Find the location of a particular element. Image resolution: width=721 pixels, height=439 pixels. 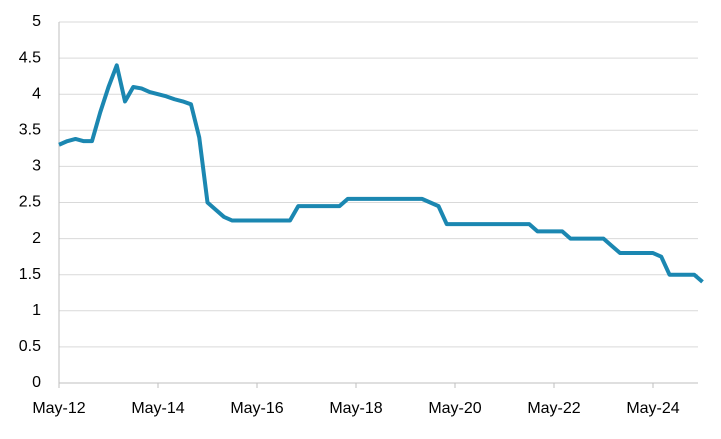

x-tick-label: May-14 is located at coordinates (157, 408).